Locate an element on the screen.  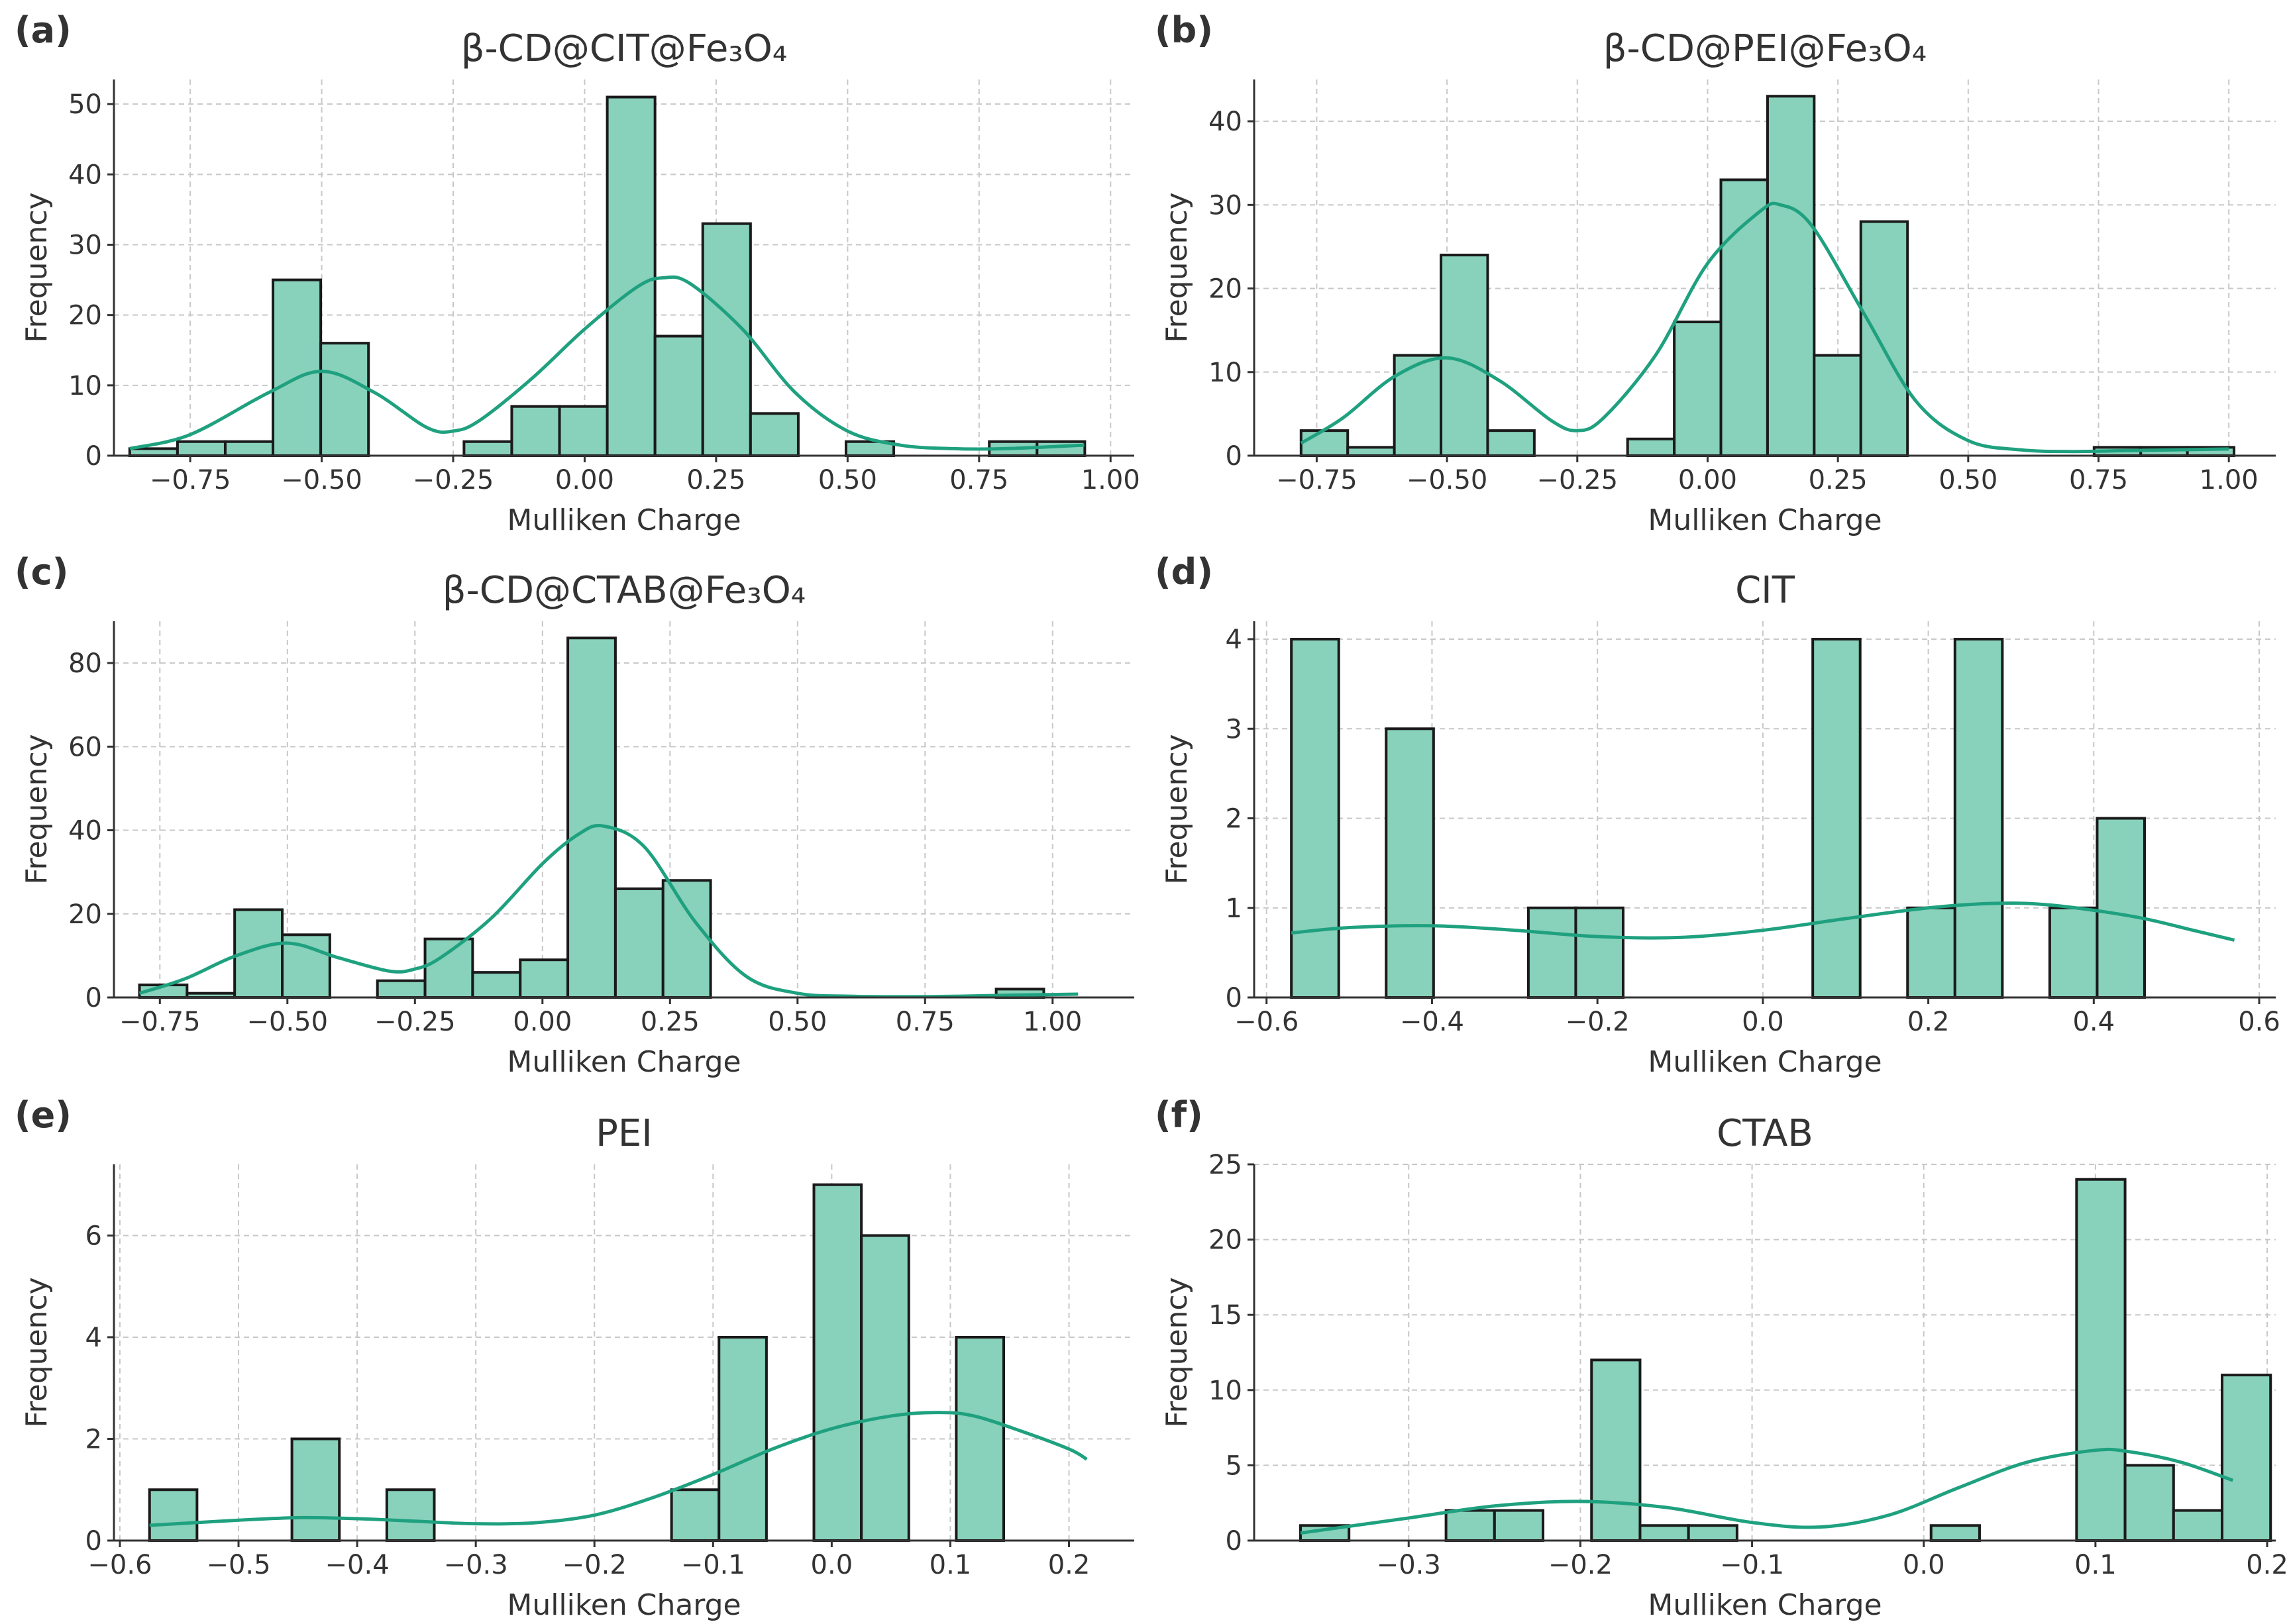
x-tick-label: −0.6 is located at coordinates (119, 1565).